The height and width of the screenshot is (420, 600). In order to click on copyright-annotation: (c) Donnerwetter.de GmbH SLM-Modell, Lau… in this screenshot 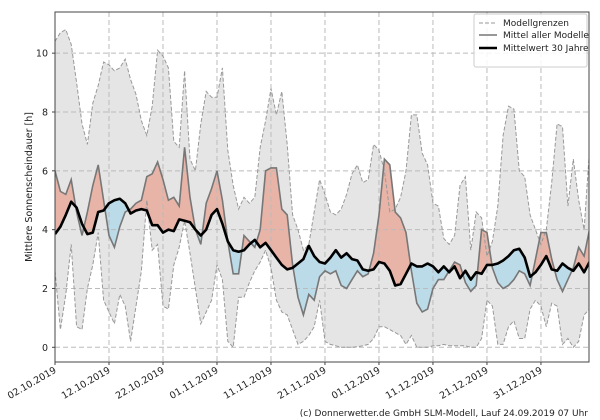, I will do `click(444, 414)`.